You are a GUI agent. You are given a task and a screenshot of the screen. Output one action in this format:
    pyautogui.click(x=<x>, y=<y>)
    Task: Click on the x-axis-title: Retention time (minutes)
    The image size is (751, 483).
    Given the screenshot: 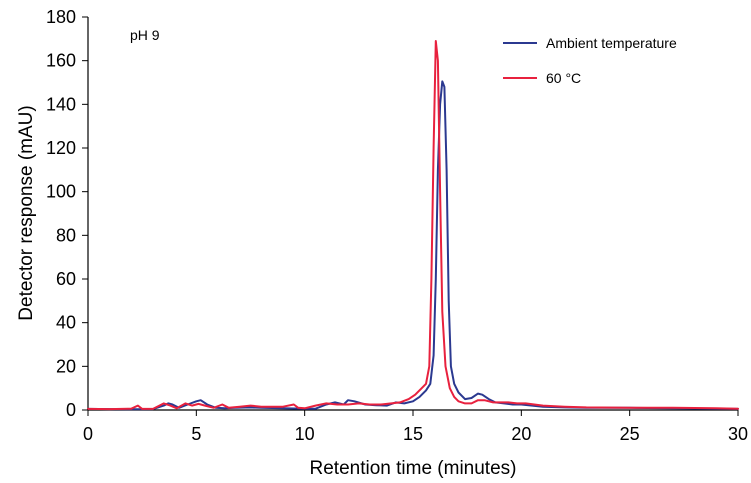 What is the action you would take?
    pyautogui.click(x=413, y=468)
    